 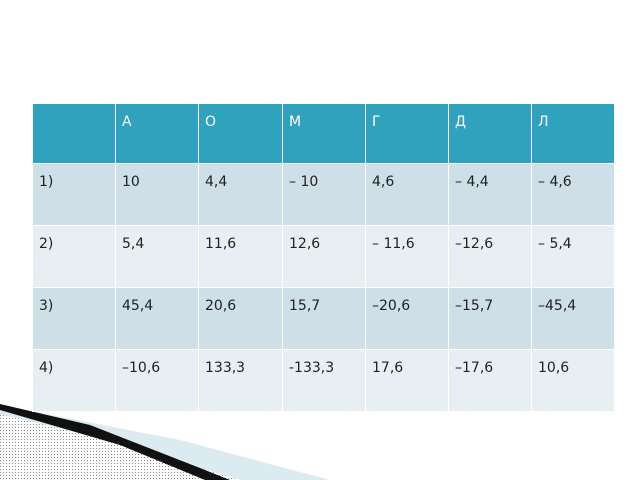 I want to click on table-cell: 12,6, so click(x=324, y=256).